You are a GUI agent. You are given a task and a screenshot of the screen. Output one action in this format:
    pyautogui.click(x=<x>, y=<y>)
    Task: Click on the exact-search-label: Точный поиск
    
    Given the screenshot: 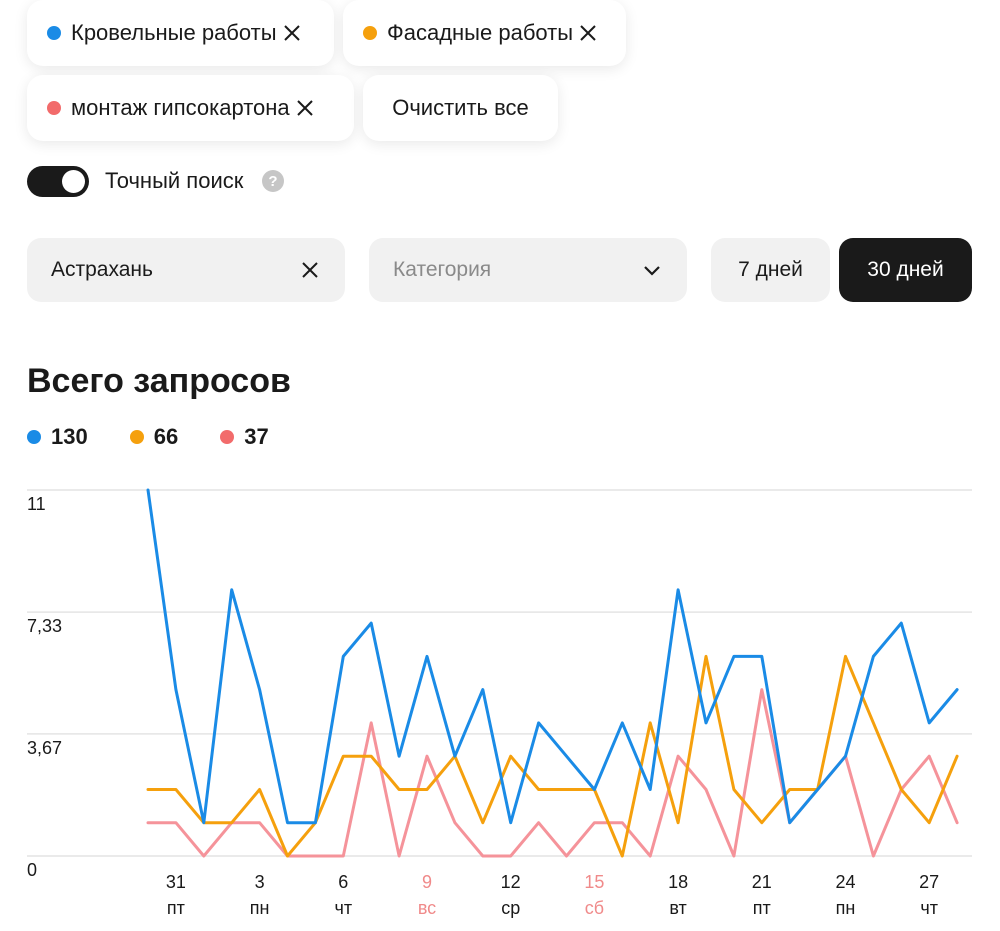 What is the action you would take?
    pyautogui.click(x=174, y=180)
    